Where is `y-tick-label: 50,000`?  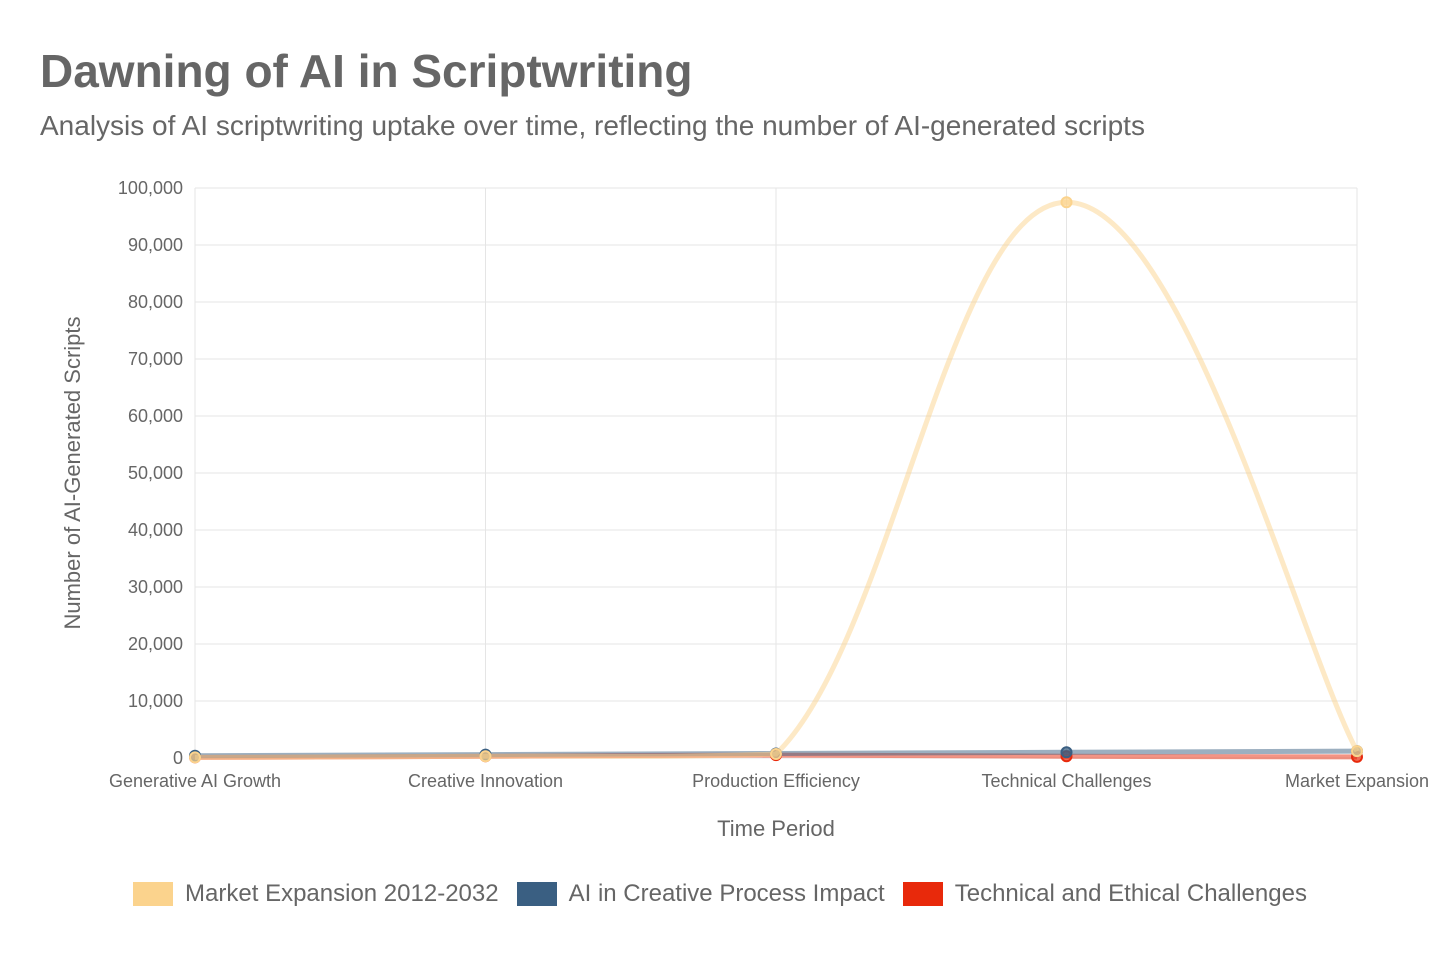
y-tick-label: 50,000 is located at coordinates (155, 473).